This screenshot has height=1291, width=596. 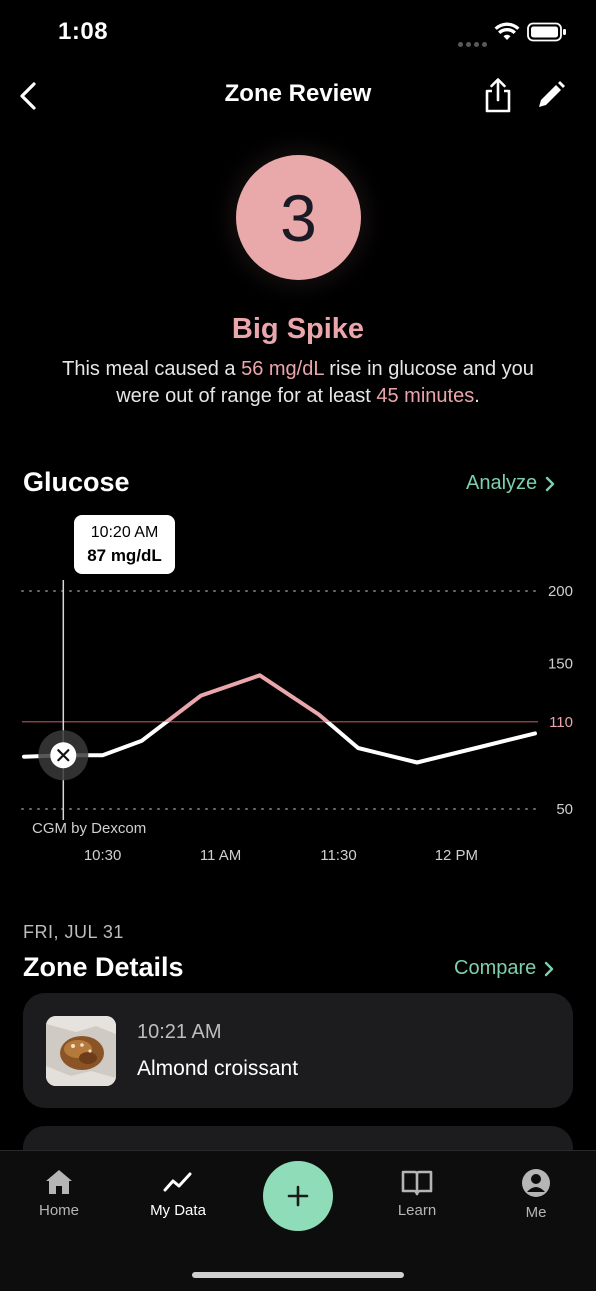 What do you see at coordinates (103, 967) in the screenshot?
I see `zone-details-title: Zone Details` at bounding box center [103, 967].